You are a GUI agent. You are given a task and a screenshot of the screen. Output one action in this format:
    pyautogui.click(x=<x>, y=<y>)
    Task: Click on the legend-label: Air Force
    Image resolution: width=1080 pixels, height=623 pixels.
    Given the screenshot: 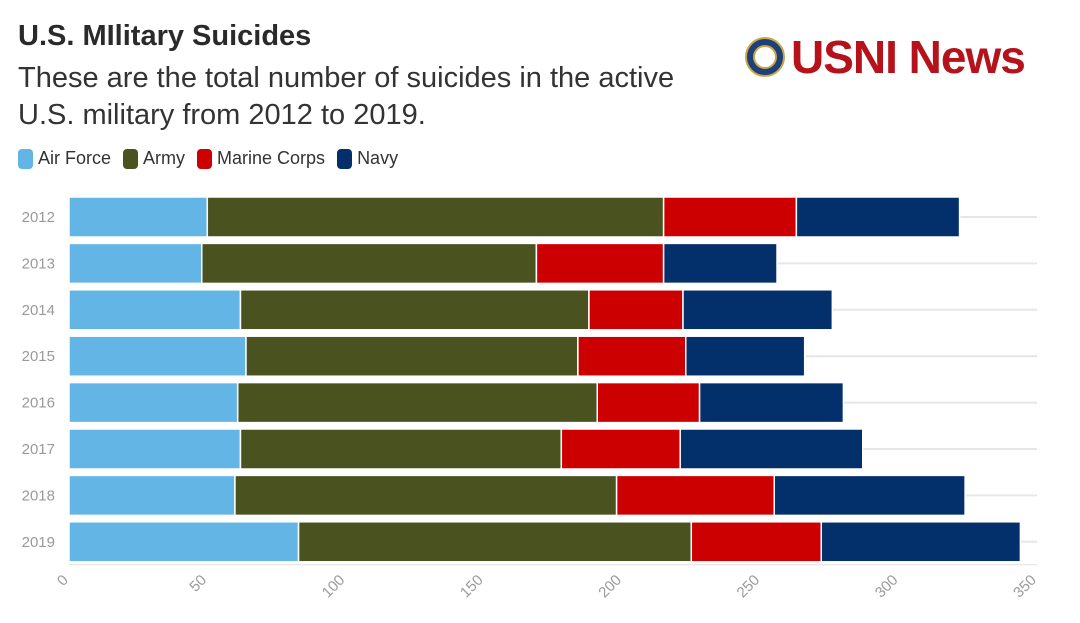 What is the action you would take?
    pyautogui.click(x=75, y=158)
    